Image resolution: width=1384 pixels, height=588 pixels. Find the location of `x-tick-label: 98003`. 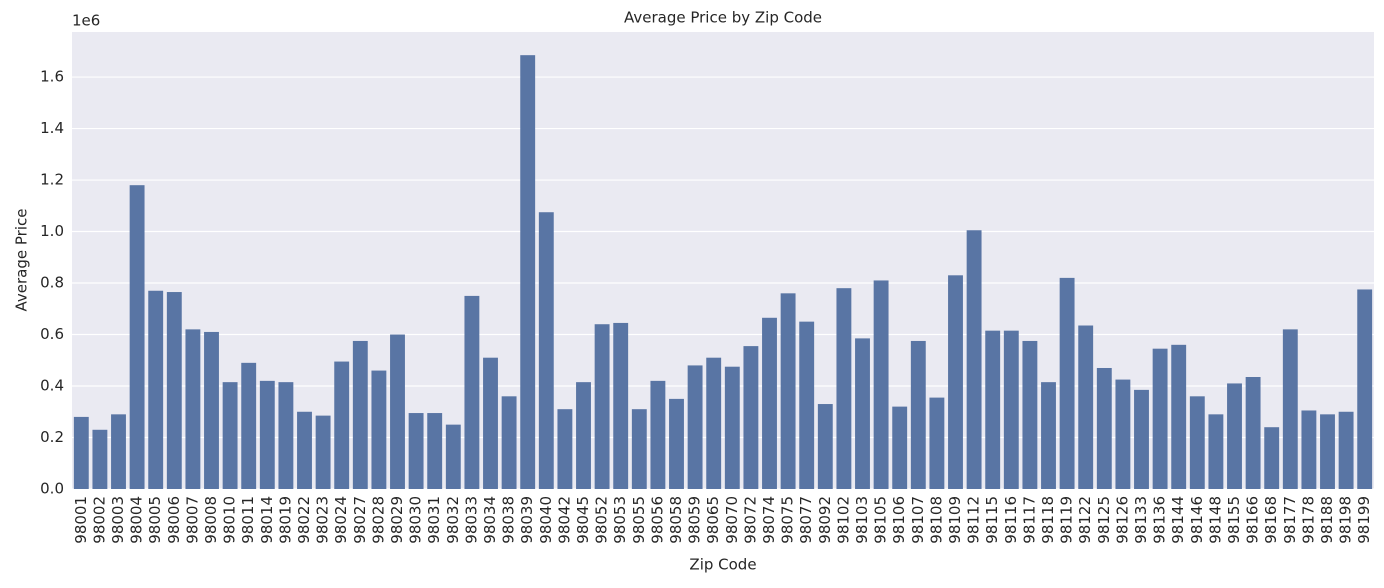

x-tick-label: 98003 is located at coordinates (118, 520).